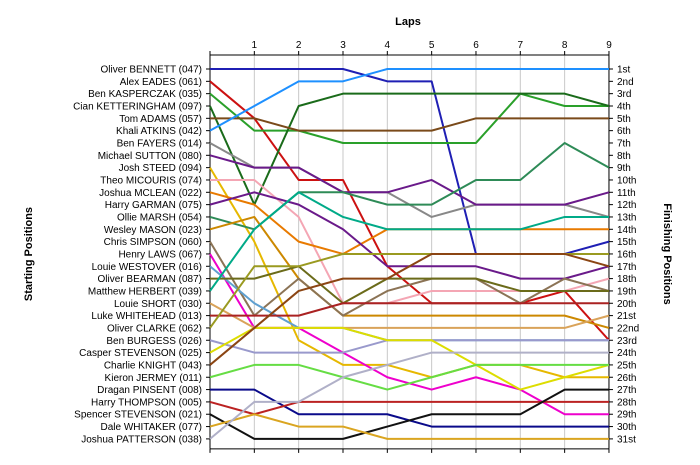 The width and height of the screenshot is (700, 465). Describe the element at coordinates (151, 180) in the screenshot. I see `driver-label: Theo MICOURIS (074)` at that location.